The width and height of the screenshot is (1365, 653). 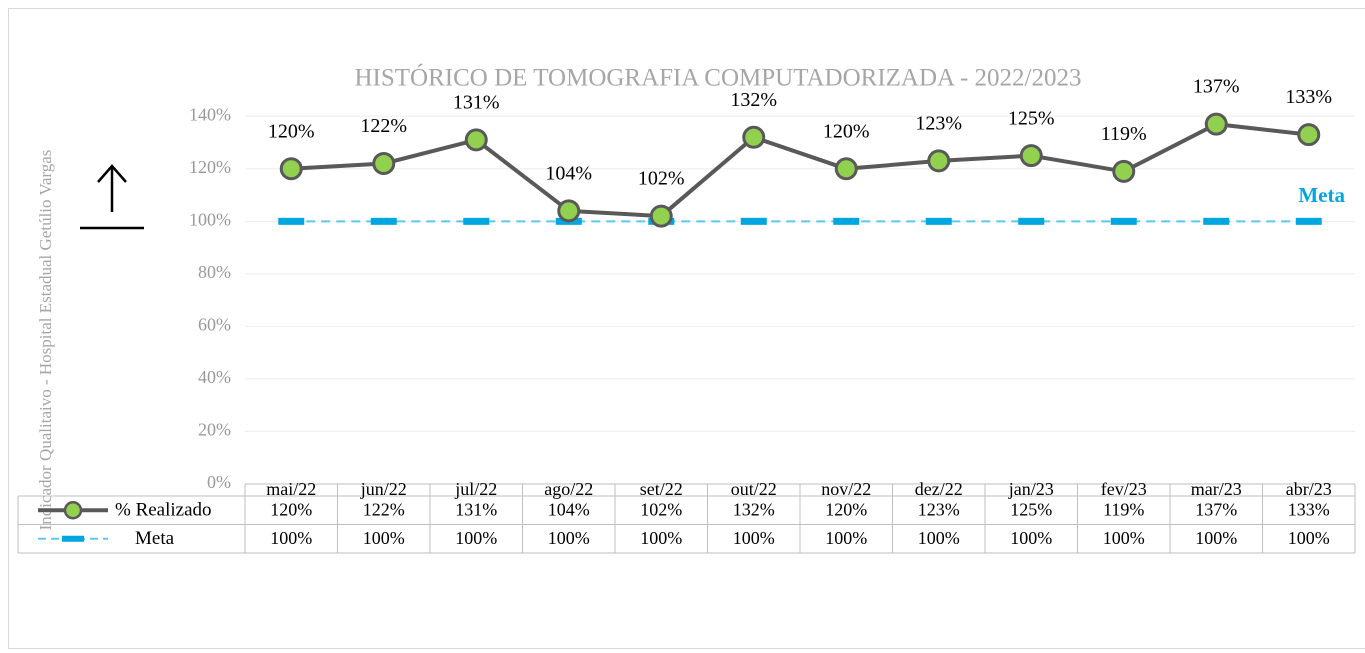 What do you see at coordinates (214, 272) in the screenshot?
I see `y-tick-label: 80%` at bounding box center [214, 272].